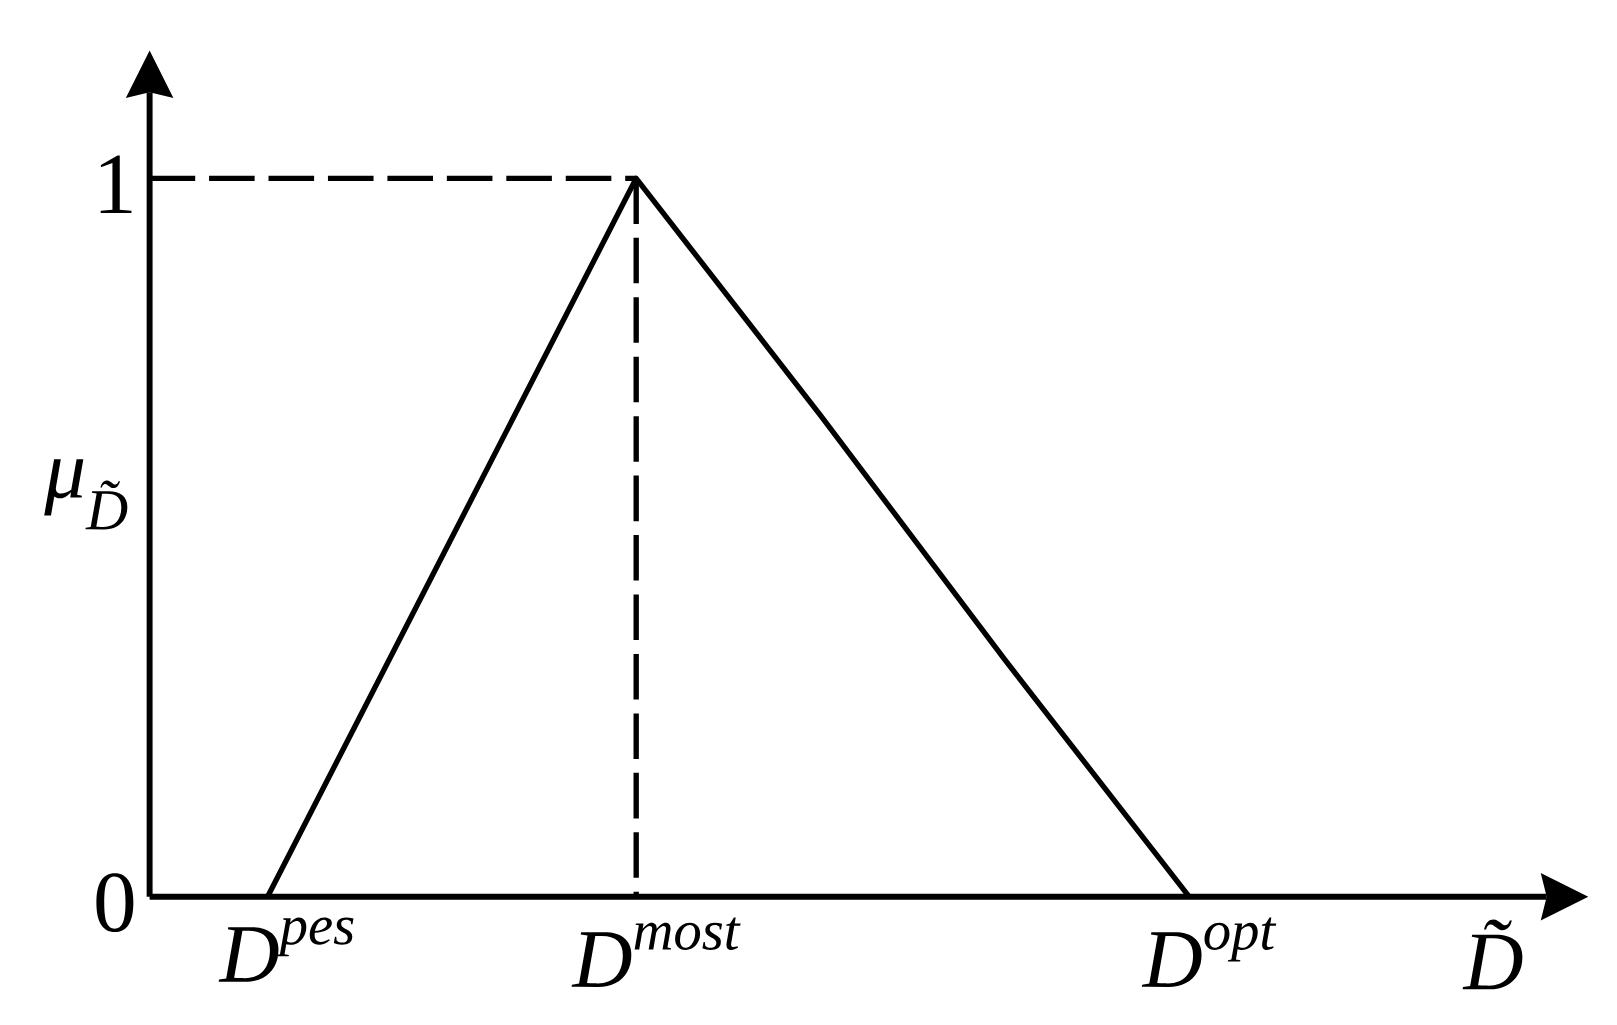 The height and width of the screenshot is (1025, 1617). I want to click on y-tick-label: 1, so click(116, 184).